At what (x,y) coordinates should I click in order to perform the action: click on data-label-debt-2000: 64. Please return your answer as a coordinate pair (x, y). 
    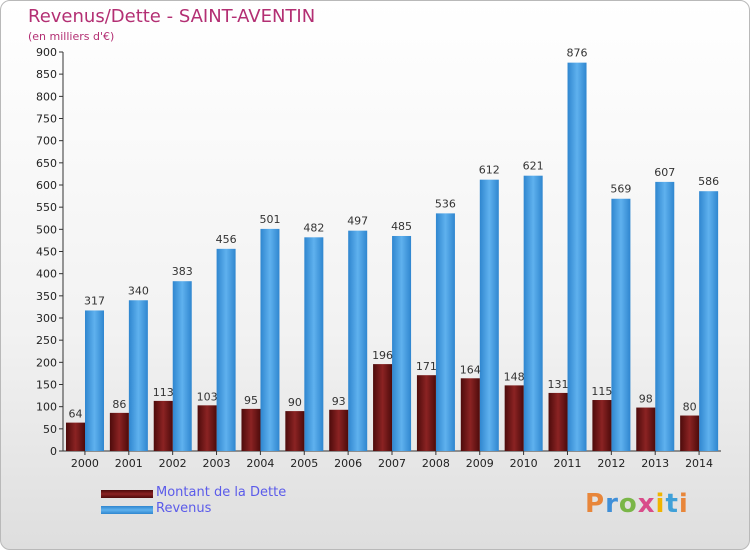
    Looking at the image, I should click on (76, 414).